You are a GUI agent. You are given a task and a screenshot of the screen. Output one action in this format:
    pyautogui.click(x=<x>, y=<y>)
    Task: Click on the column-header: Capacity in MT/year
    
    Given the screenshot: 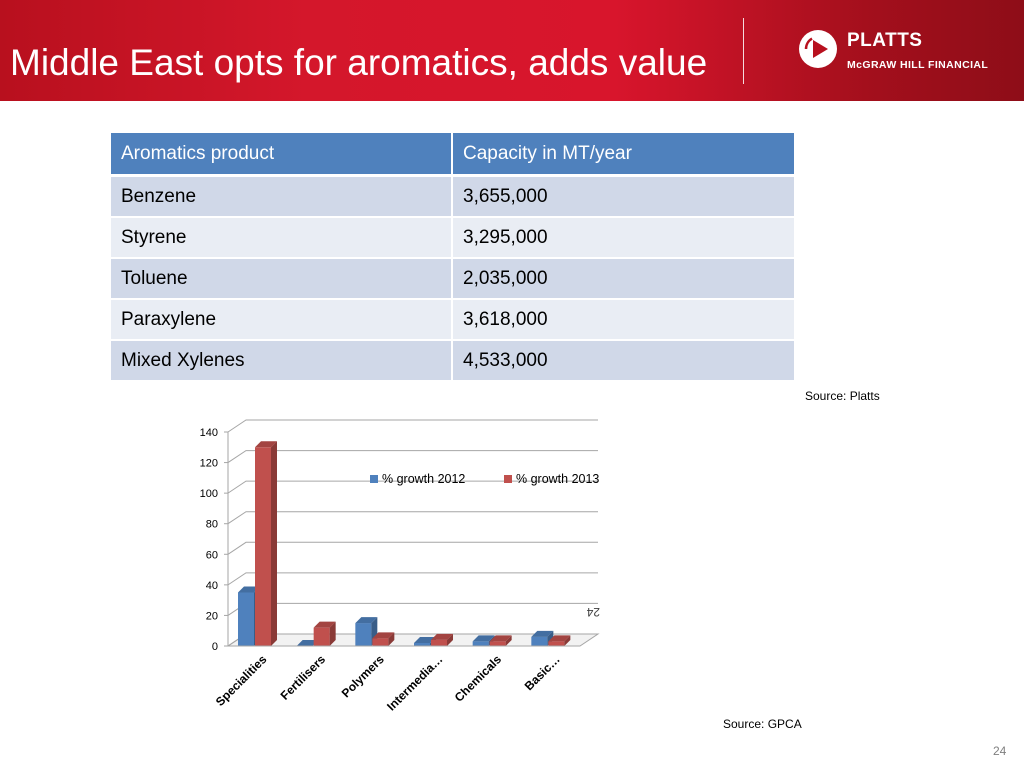 What is the action you would take?
    pyautogui.click(x=623, y=155)
    